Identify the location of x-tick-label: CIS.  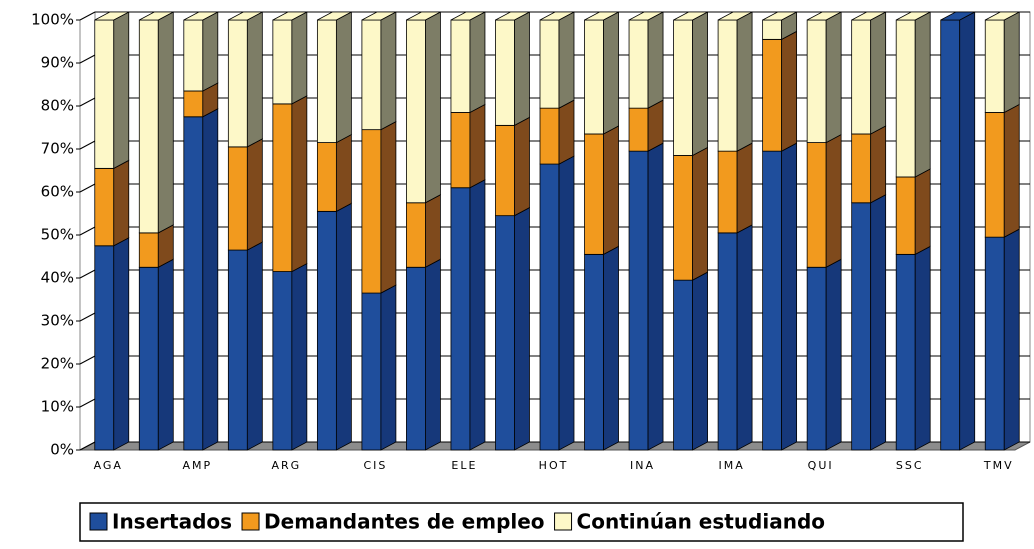
(375, 465).